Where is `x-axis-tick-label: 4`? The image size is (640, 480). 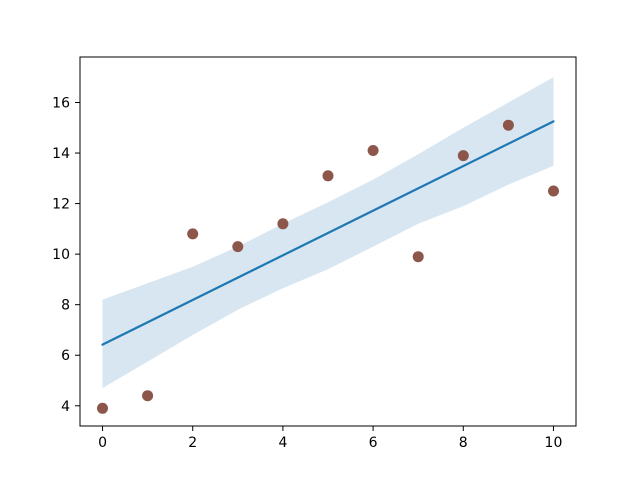
x-axis-tick-label: 4 is located at coordinates (282, 443).